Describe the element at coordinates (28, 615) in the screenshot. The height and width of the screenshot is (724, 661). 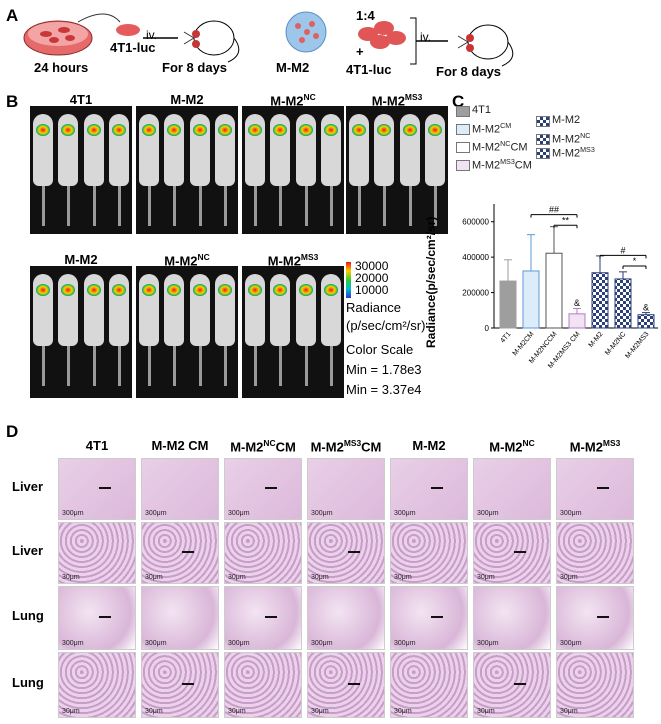
I see `histology-row-label: Lung` at that location.